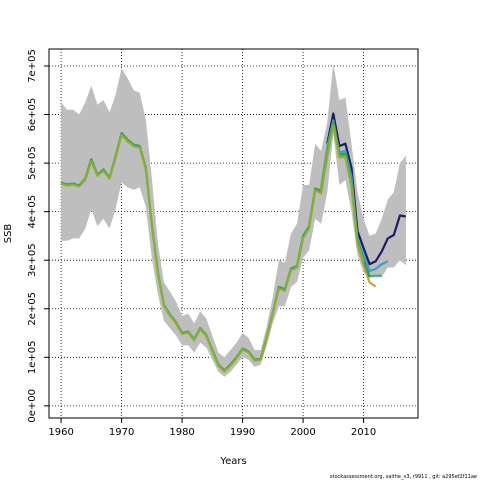 This screenshot has height=480, width=480. Describe the element at coordinates (32, 357) in the screenshot. I see `y-tick-label: 1e+05` at that location.